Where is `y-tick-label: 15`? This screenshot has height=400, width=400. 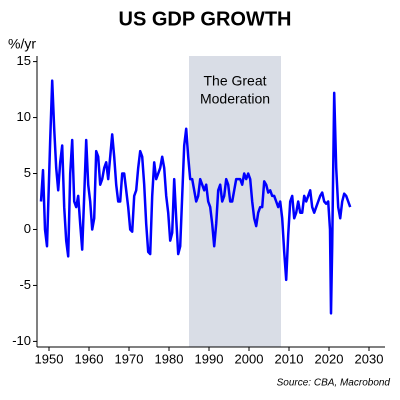 y-tick-label: 15 is located at coordinates (24, 60).